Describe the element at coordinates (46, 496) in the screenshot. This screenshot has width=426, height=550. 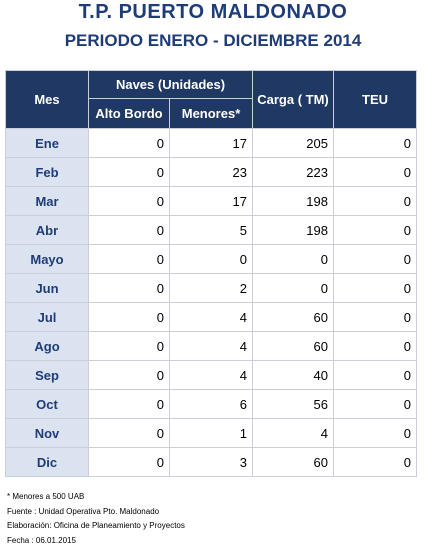
I see `footnote-menores: * Menores a 500 UAB` at that location.